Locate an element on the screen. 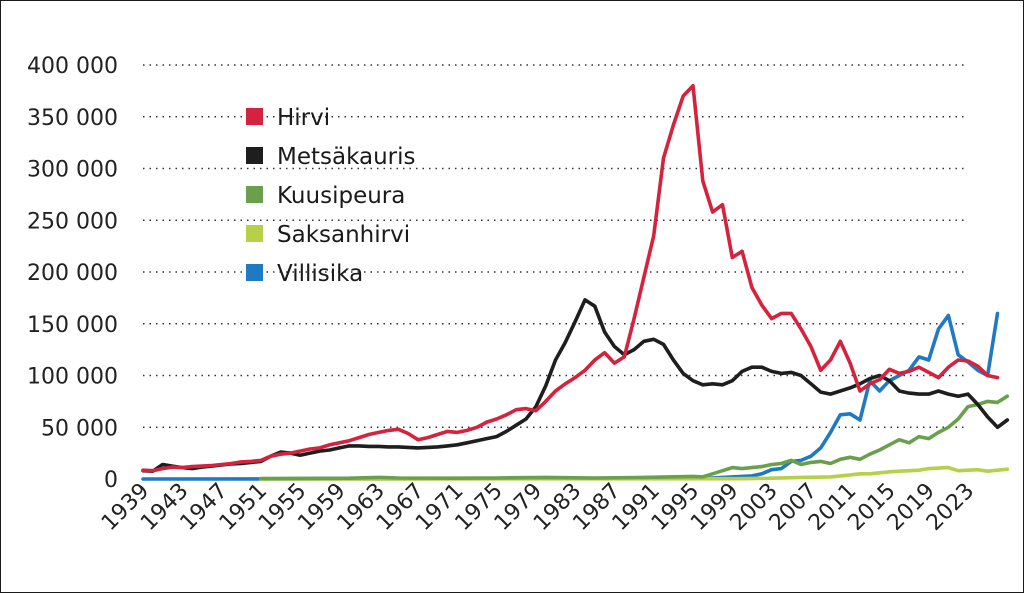 The width and height of the screenshot is (1024, 593). y-tick-label: 200 000 is located at coordinates (72, 273).